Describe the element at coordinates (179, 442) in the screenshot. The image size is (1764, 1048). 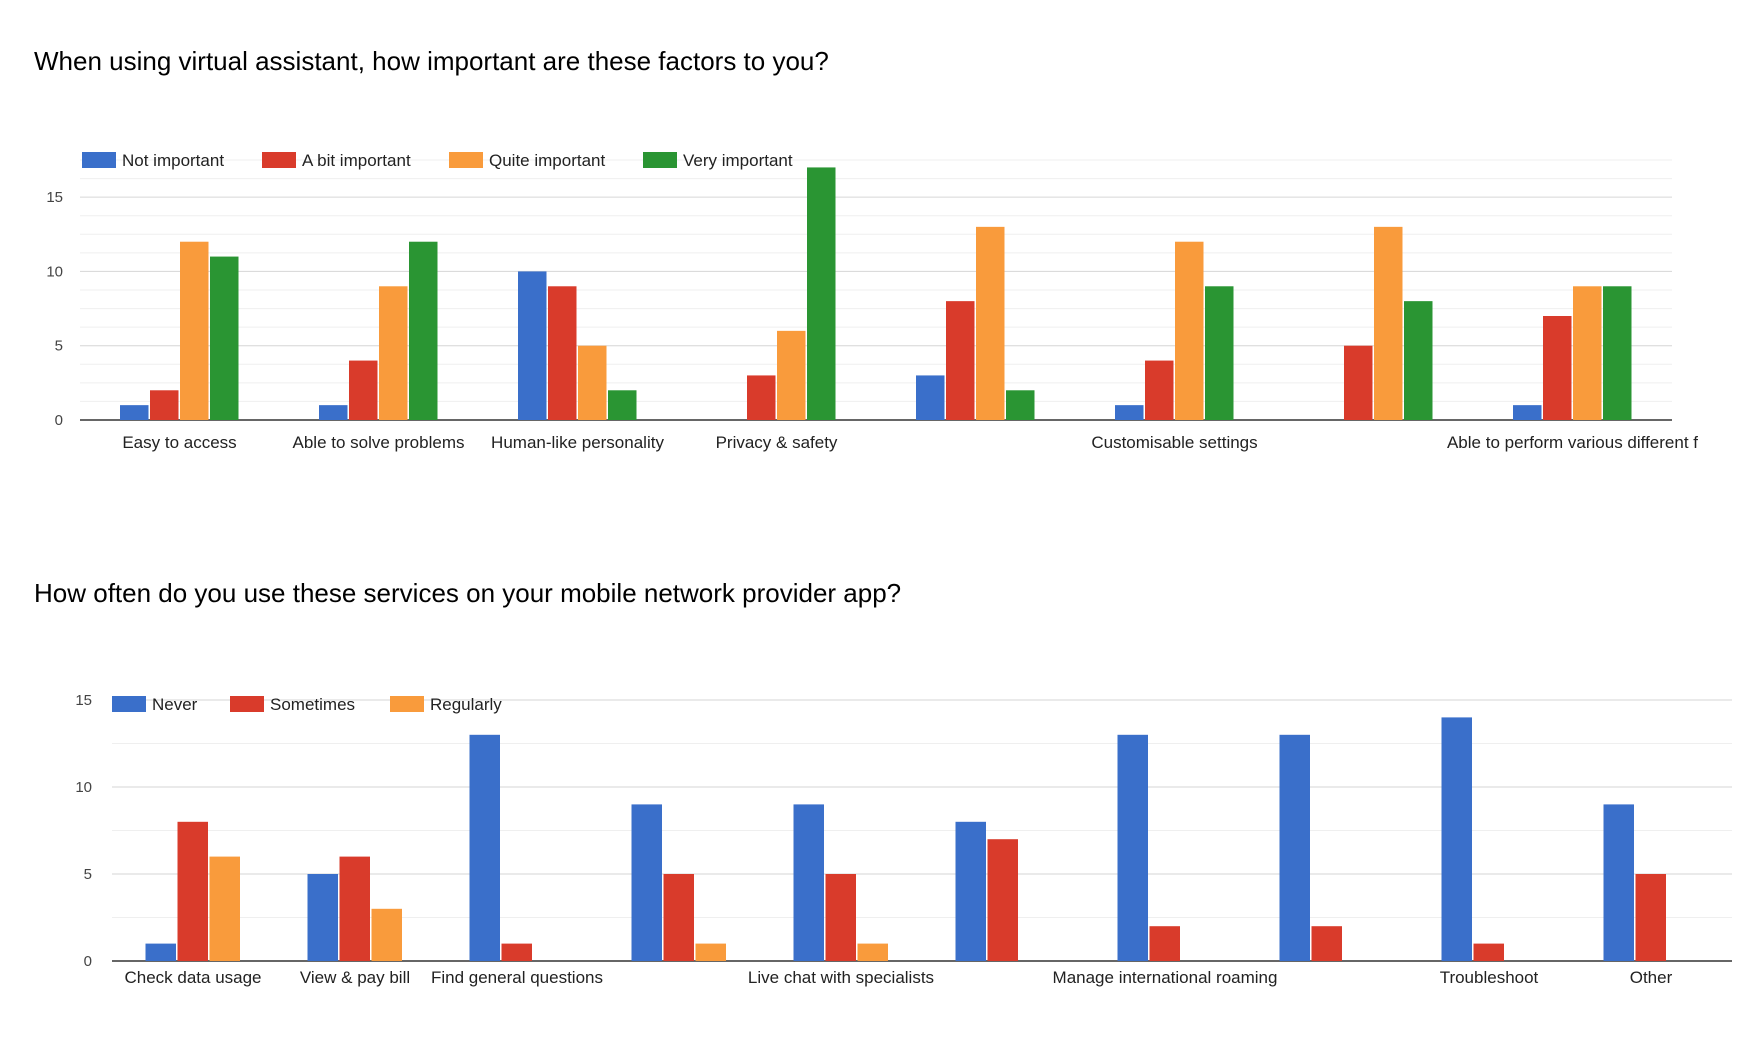
I see `chart1-category-label: Easy to access` at that location.